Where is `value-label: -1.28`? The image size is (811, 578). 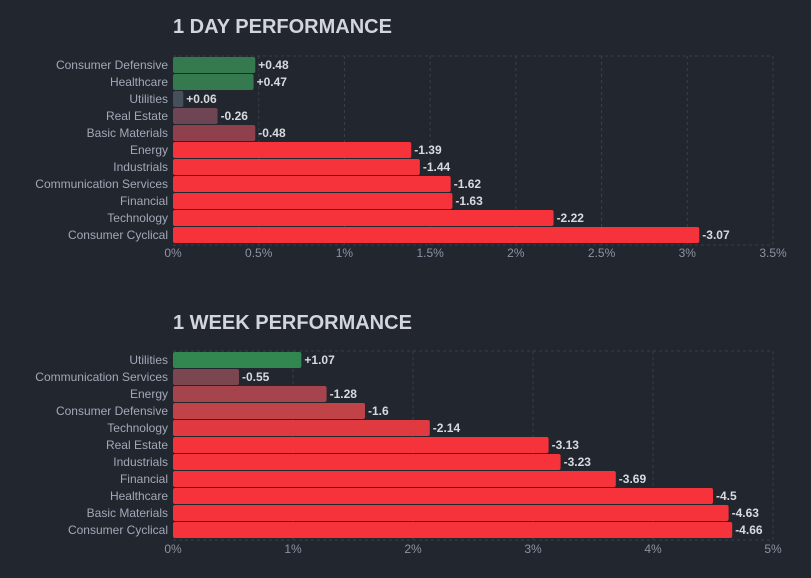 value-label: -1.28 is located at coordinates (344, 394).